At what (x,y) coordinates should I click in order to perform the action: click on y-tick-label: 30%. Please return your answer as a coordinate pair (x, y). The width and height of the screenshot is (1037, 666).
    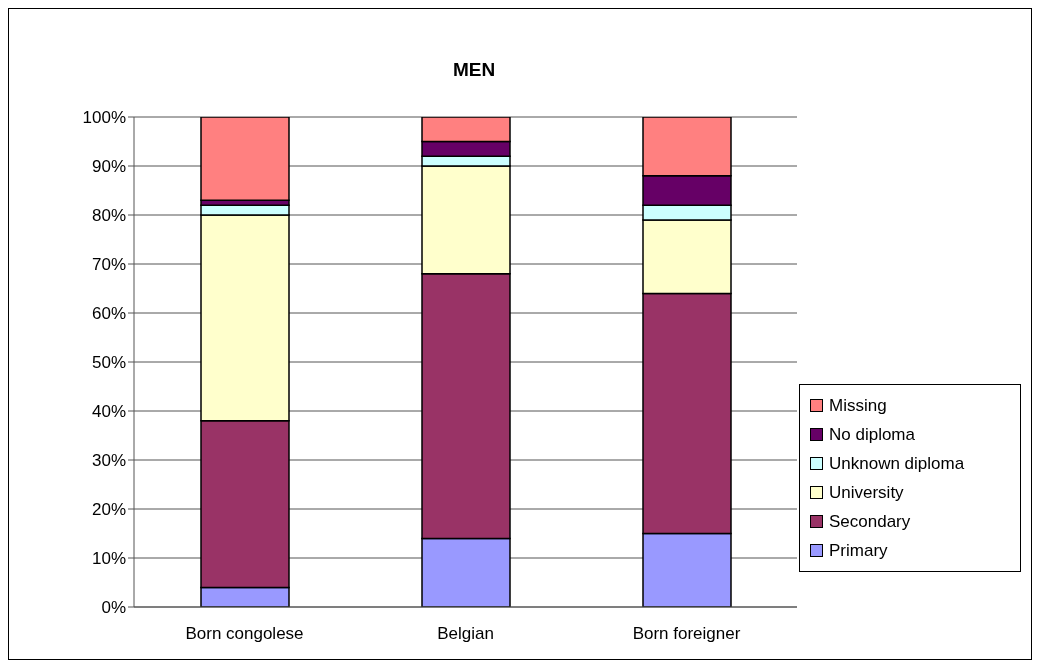
    Looking at the image, I should click on (108, 461).